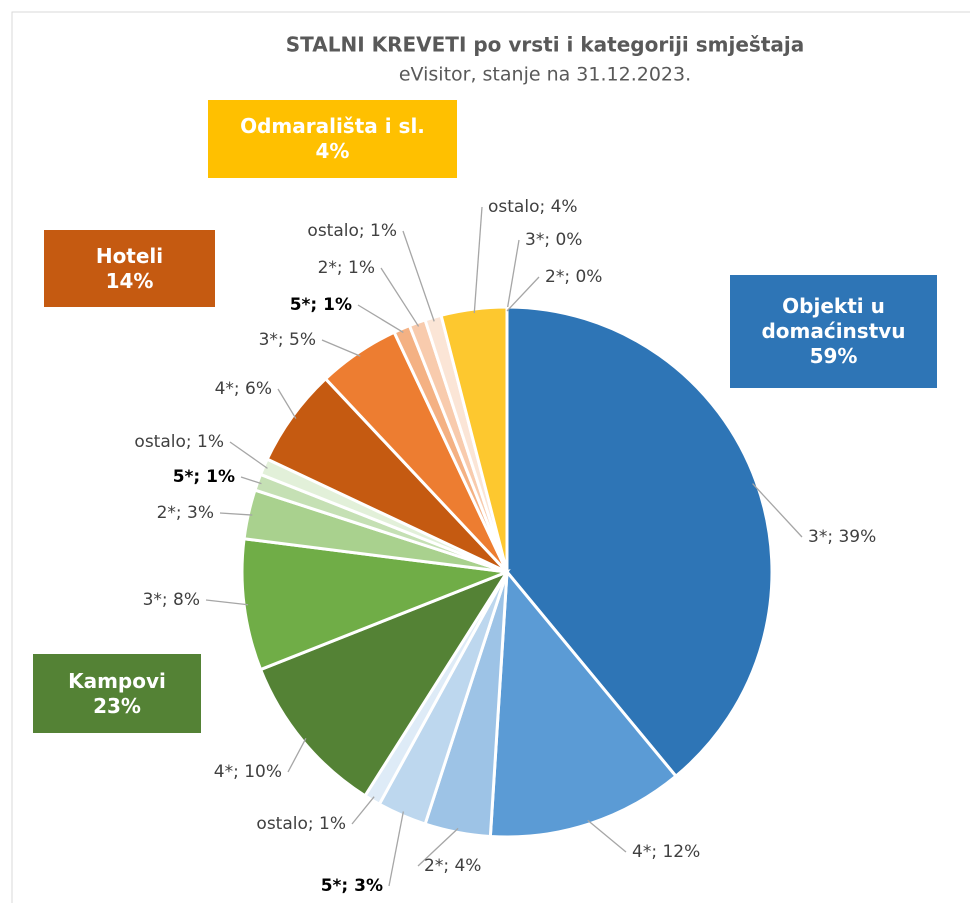 The width and height of the screenshot is (970, 903). I want to click on group-value: 59%, so click(833, 356).